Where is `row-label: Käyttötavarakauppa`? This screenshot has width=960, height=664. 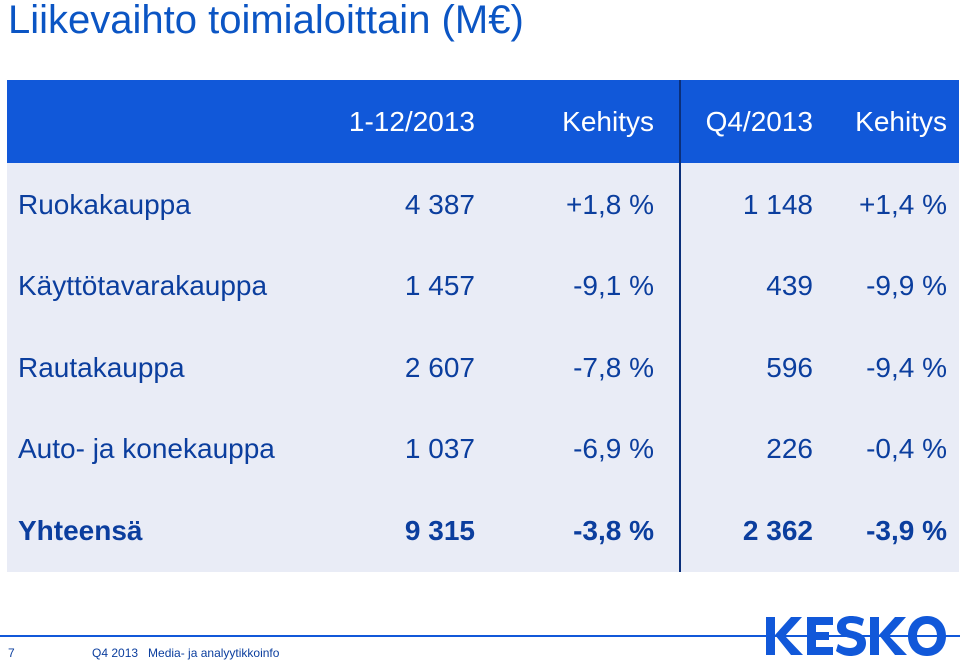 row-label: Käyttötavarakauppa is located at coordinates (143, 285).